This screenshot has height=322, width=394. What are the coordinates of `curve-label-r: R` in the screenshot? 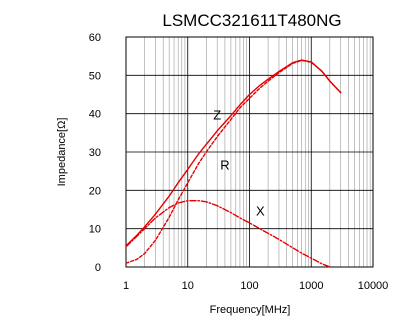 It's located at (224, 164).